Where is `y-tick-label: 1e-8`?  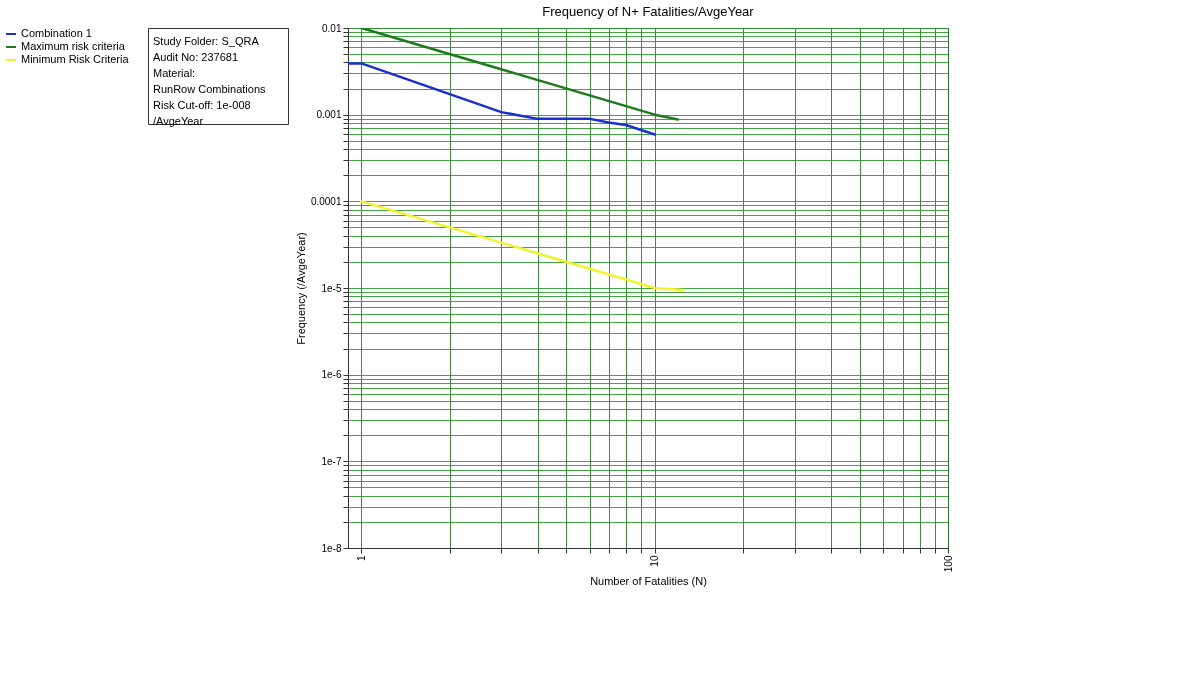
y-tick-label: 1e-8 is located at coordinates (331, 548).